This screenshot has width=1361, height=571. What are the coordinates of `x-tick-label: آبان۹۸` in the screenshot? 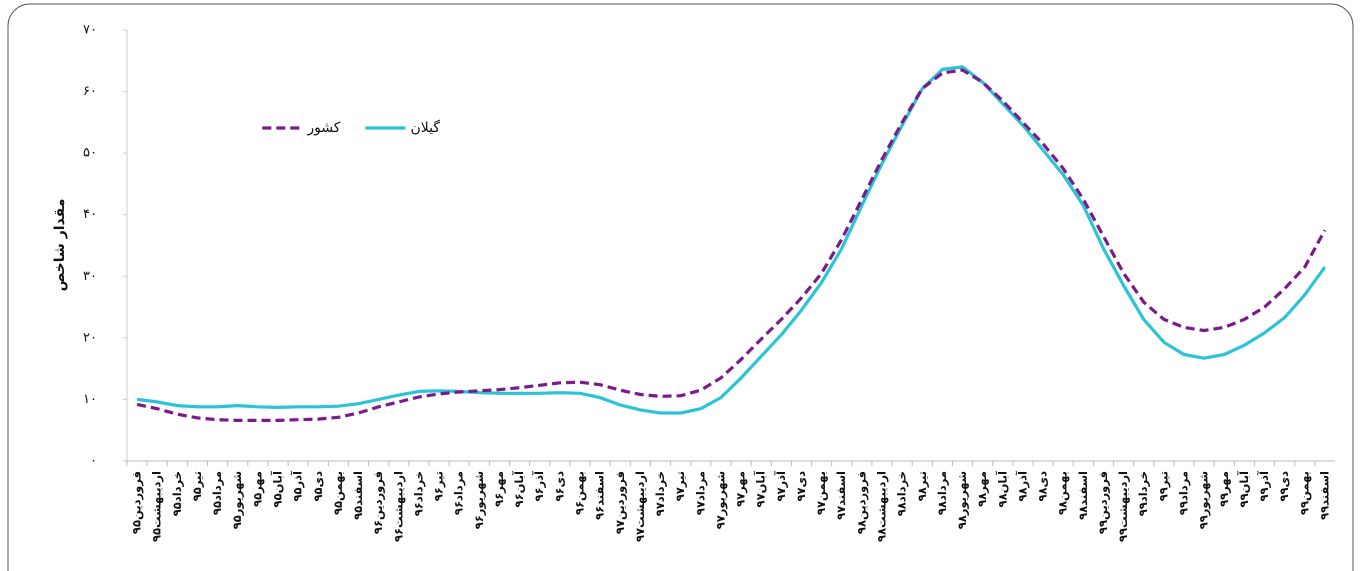 It's located at (1002, 488).